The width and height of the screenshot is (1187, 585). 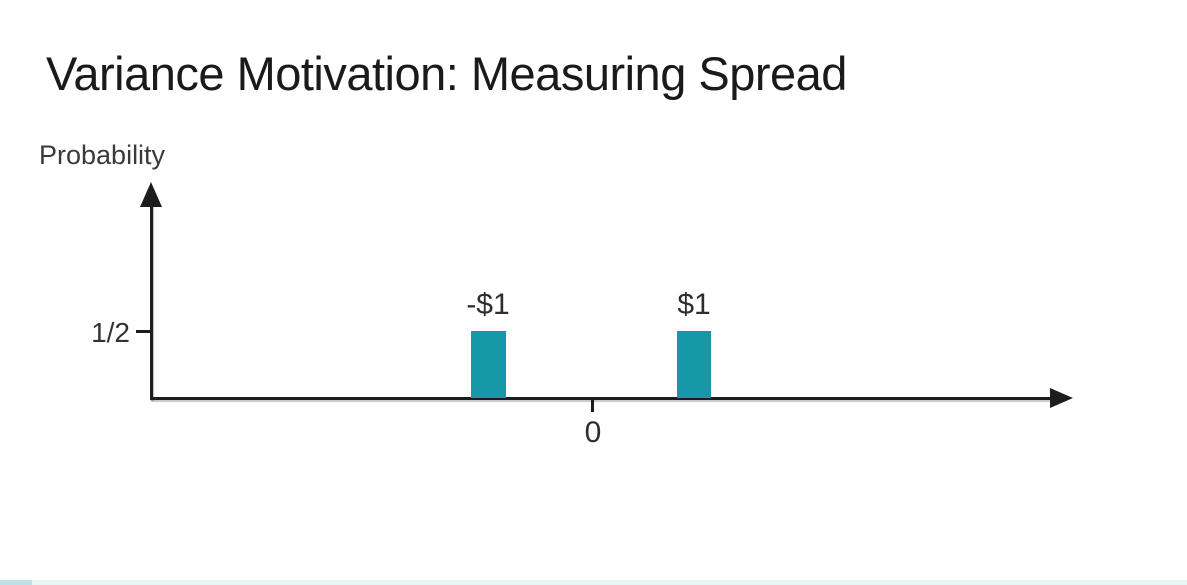 What do you see at coordinates (151, 300) in the screenshot?
I see `y-axis-line` at bounding box center [151, 300].